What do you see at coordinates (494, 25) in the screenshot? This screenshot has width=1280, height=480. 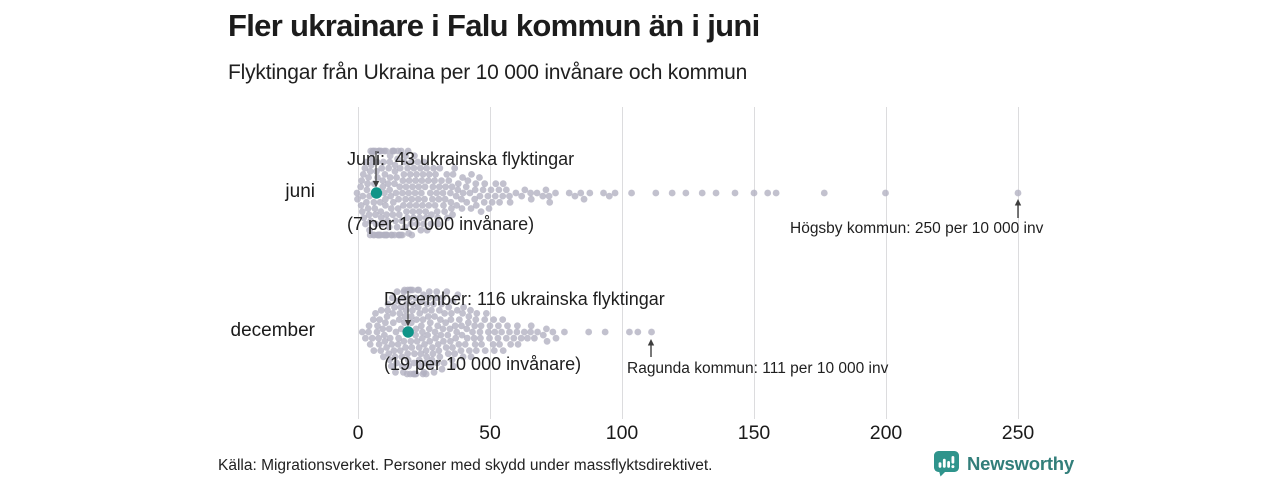 I see `chart-title: Fler ukrainare i Falu kommun än i juni` at bounding box center [494, 25].